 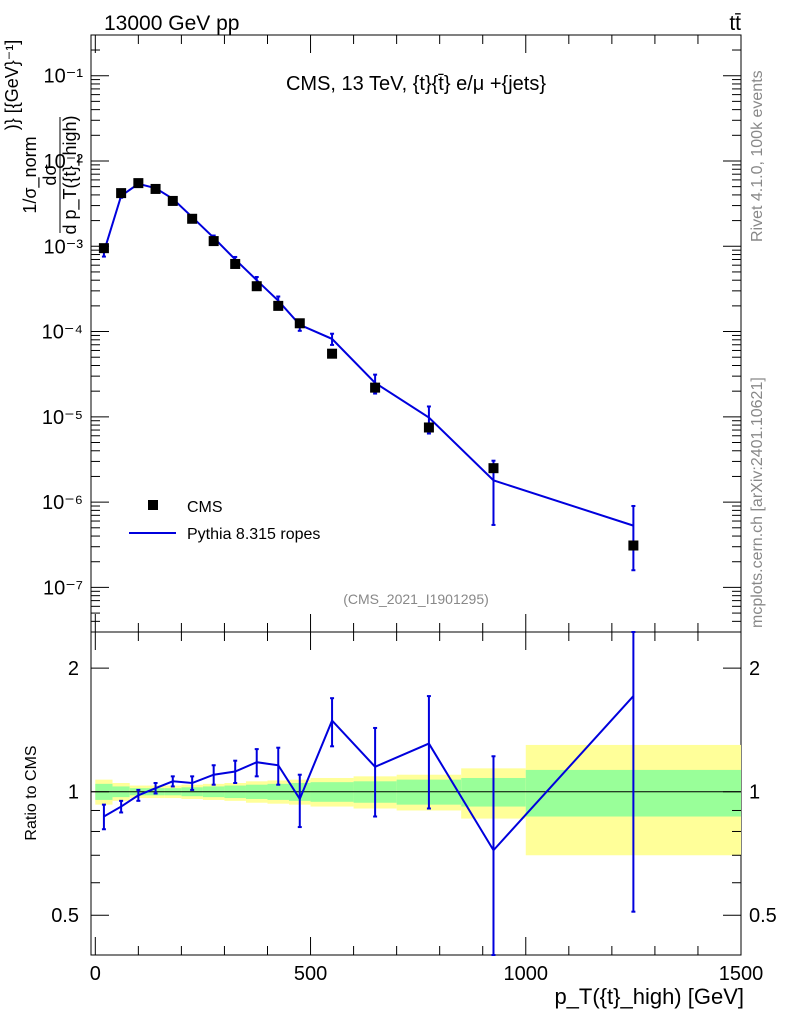 What do you see at coordinates (64, 247) in the screenshot?
I see `y-tick-label-1e-3: 10⁻³` at bounding box center [64, 247].